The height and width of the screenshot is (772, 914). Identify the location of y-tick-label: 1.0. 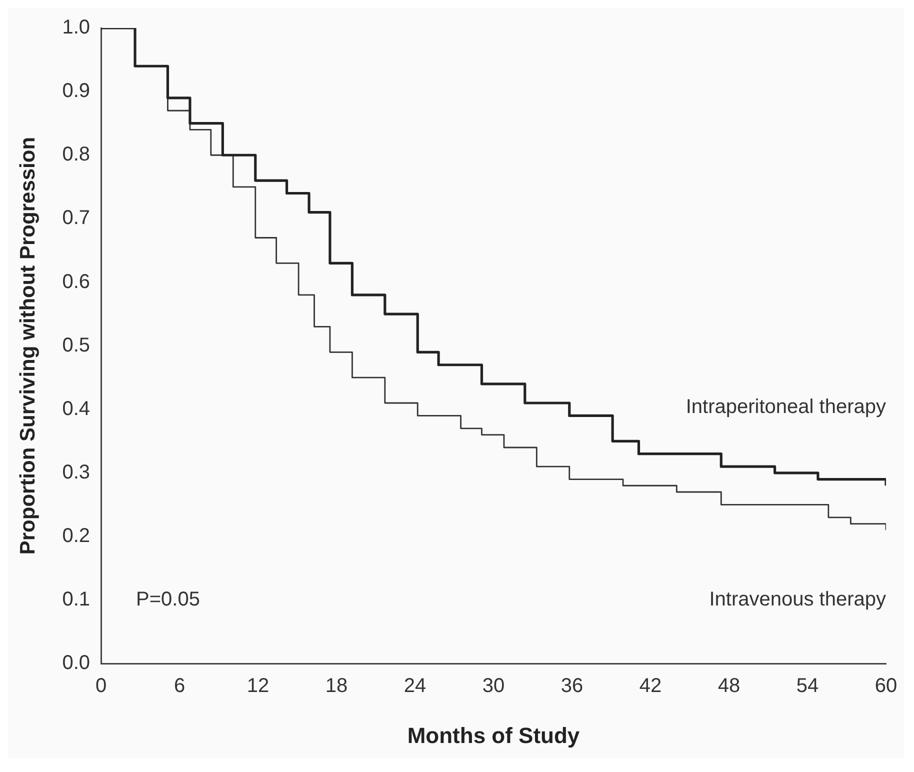
(76, 27).